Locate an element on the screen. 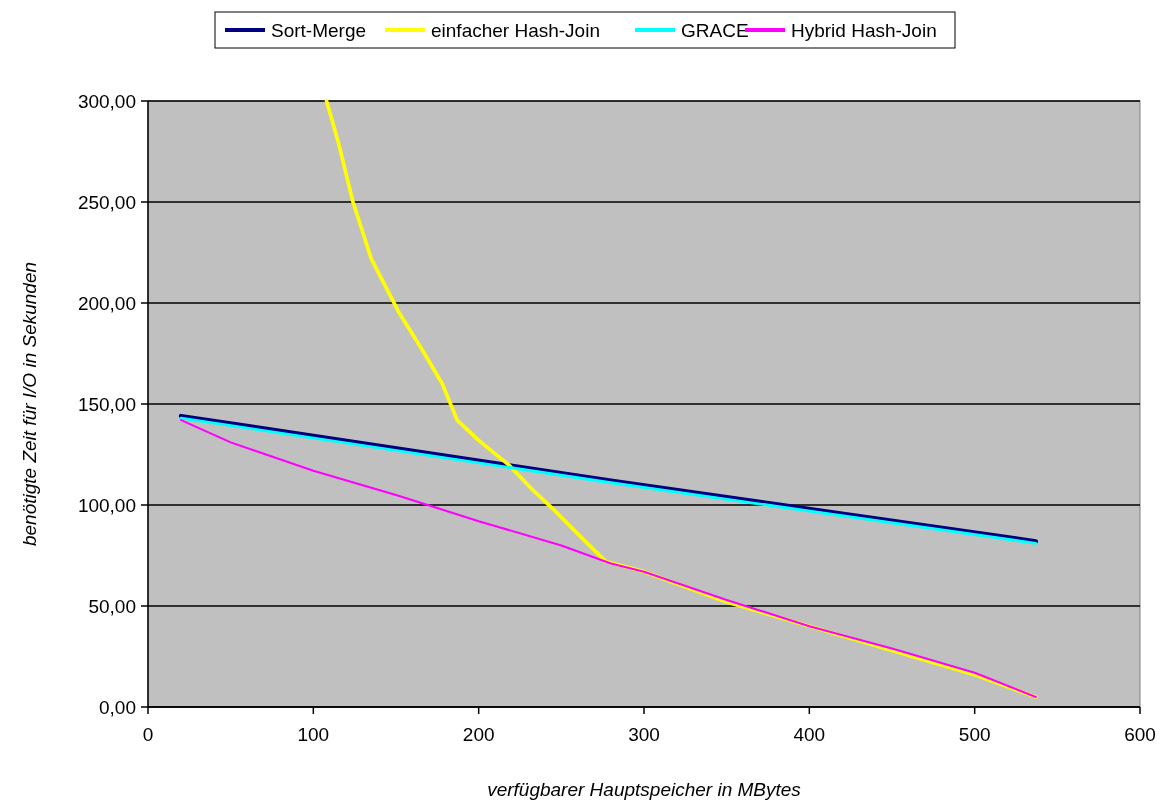 The width and height of the screenshot is (1170, 812). y-axis-title: benötigte Zeit für I/O in Sekunden is located at coordinates (29, 404).